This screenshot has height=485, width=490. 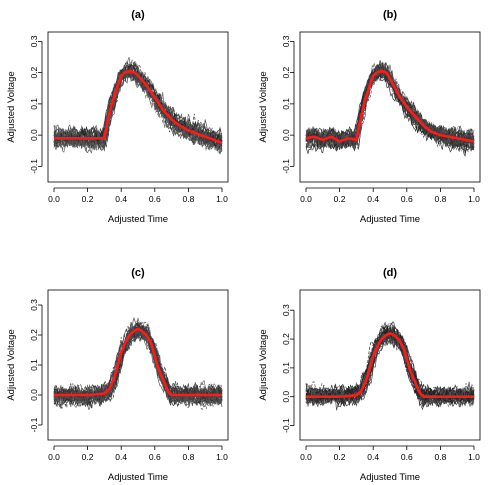 What do you see at coordinates (390, 15) in the screenshot?
I see `panel-title: (b)` at bounding box center [390, 15].